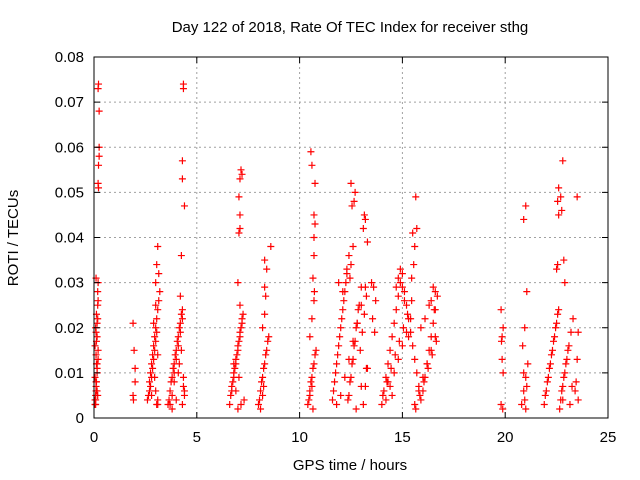 The width and height of the screenshot is (640, 480). Describe the element at coordinates (350, 465) in the screenshot. I see `x-axis-label: GPS time / hours` at that location.